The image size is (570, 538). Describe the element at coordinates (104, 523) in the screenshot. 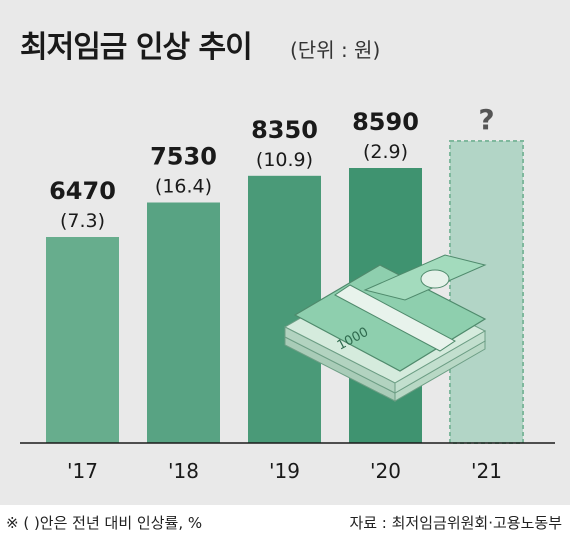

I see `footer-note: ※ ( )안은 전년 대비 인상률, %` at that location.